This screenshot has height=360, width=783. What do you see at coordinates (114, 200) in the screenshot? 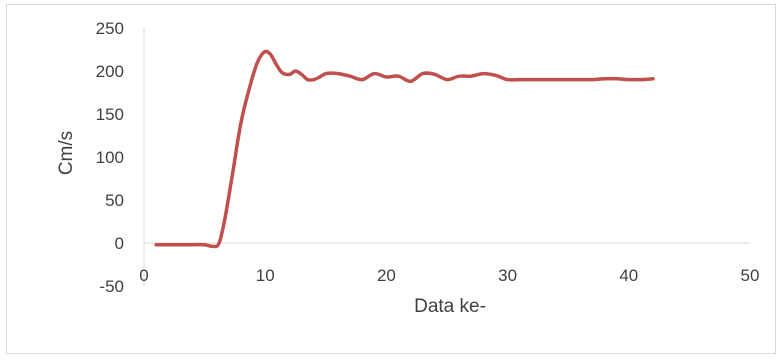
I see `y-tick-label: 50` at bounding box center [114, 200].